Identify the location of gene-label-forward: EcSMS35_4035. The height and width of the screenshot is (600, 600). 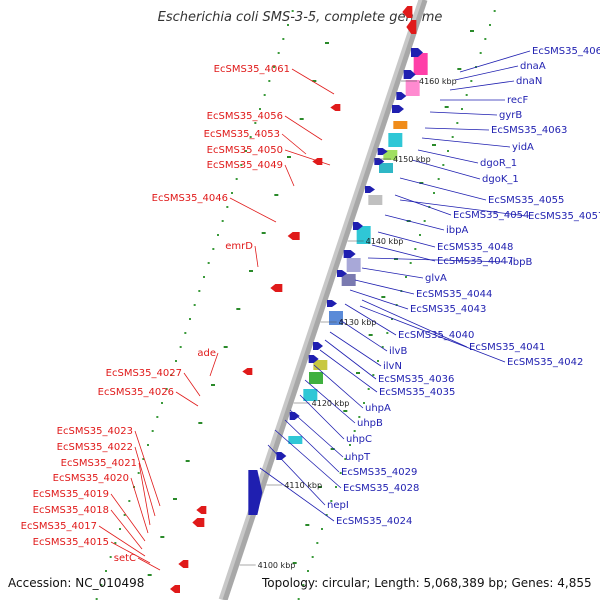
(417, 392).